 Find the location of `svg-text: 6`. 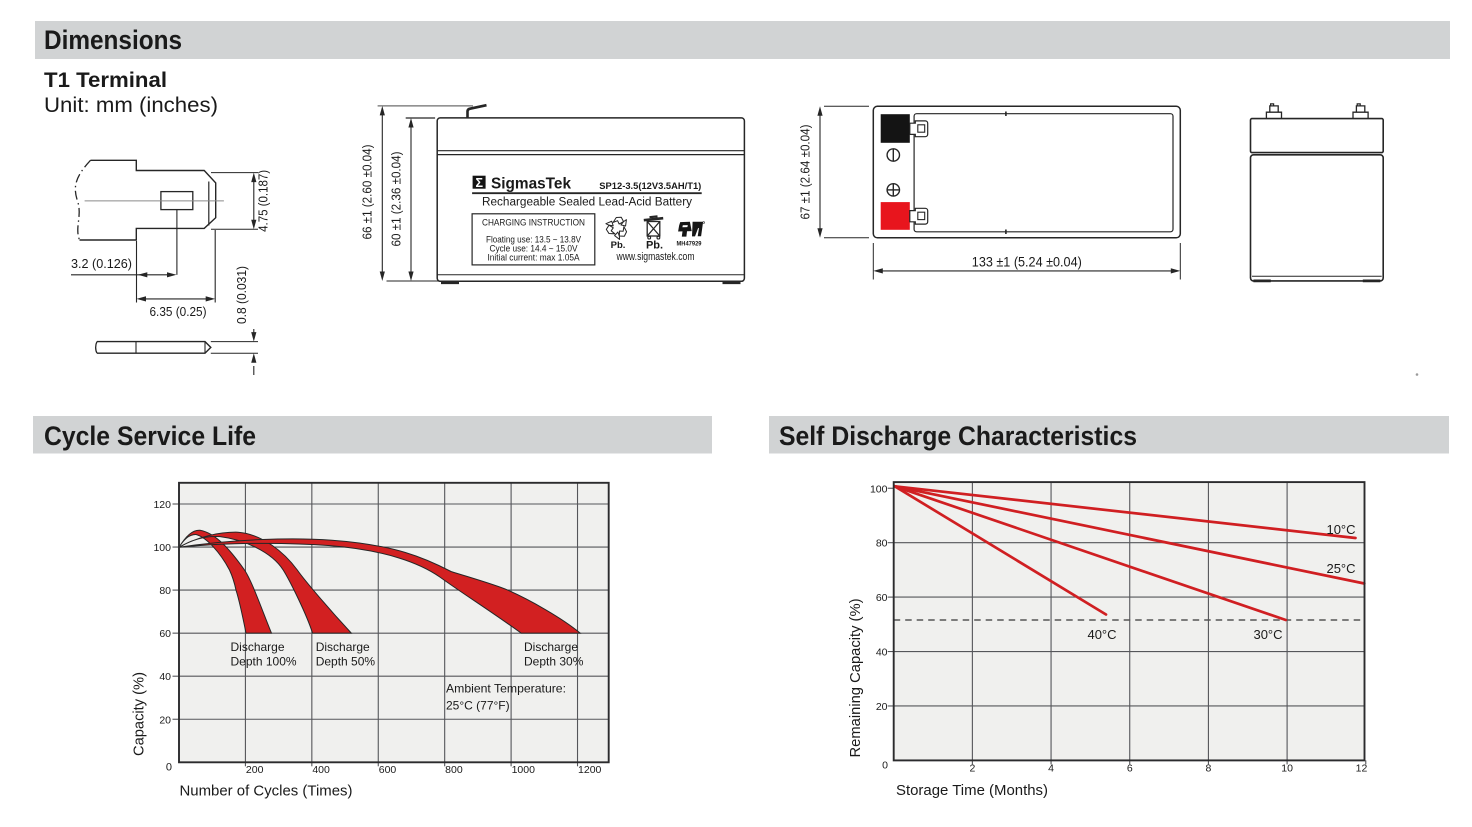

svg-text: 6 is located at coordinates (1130, 769).